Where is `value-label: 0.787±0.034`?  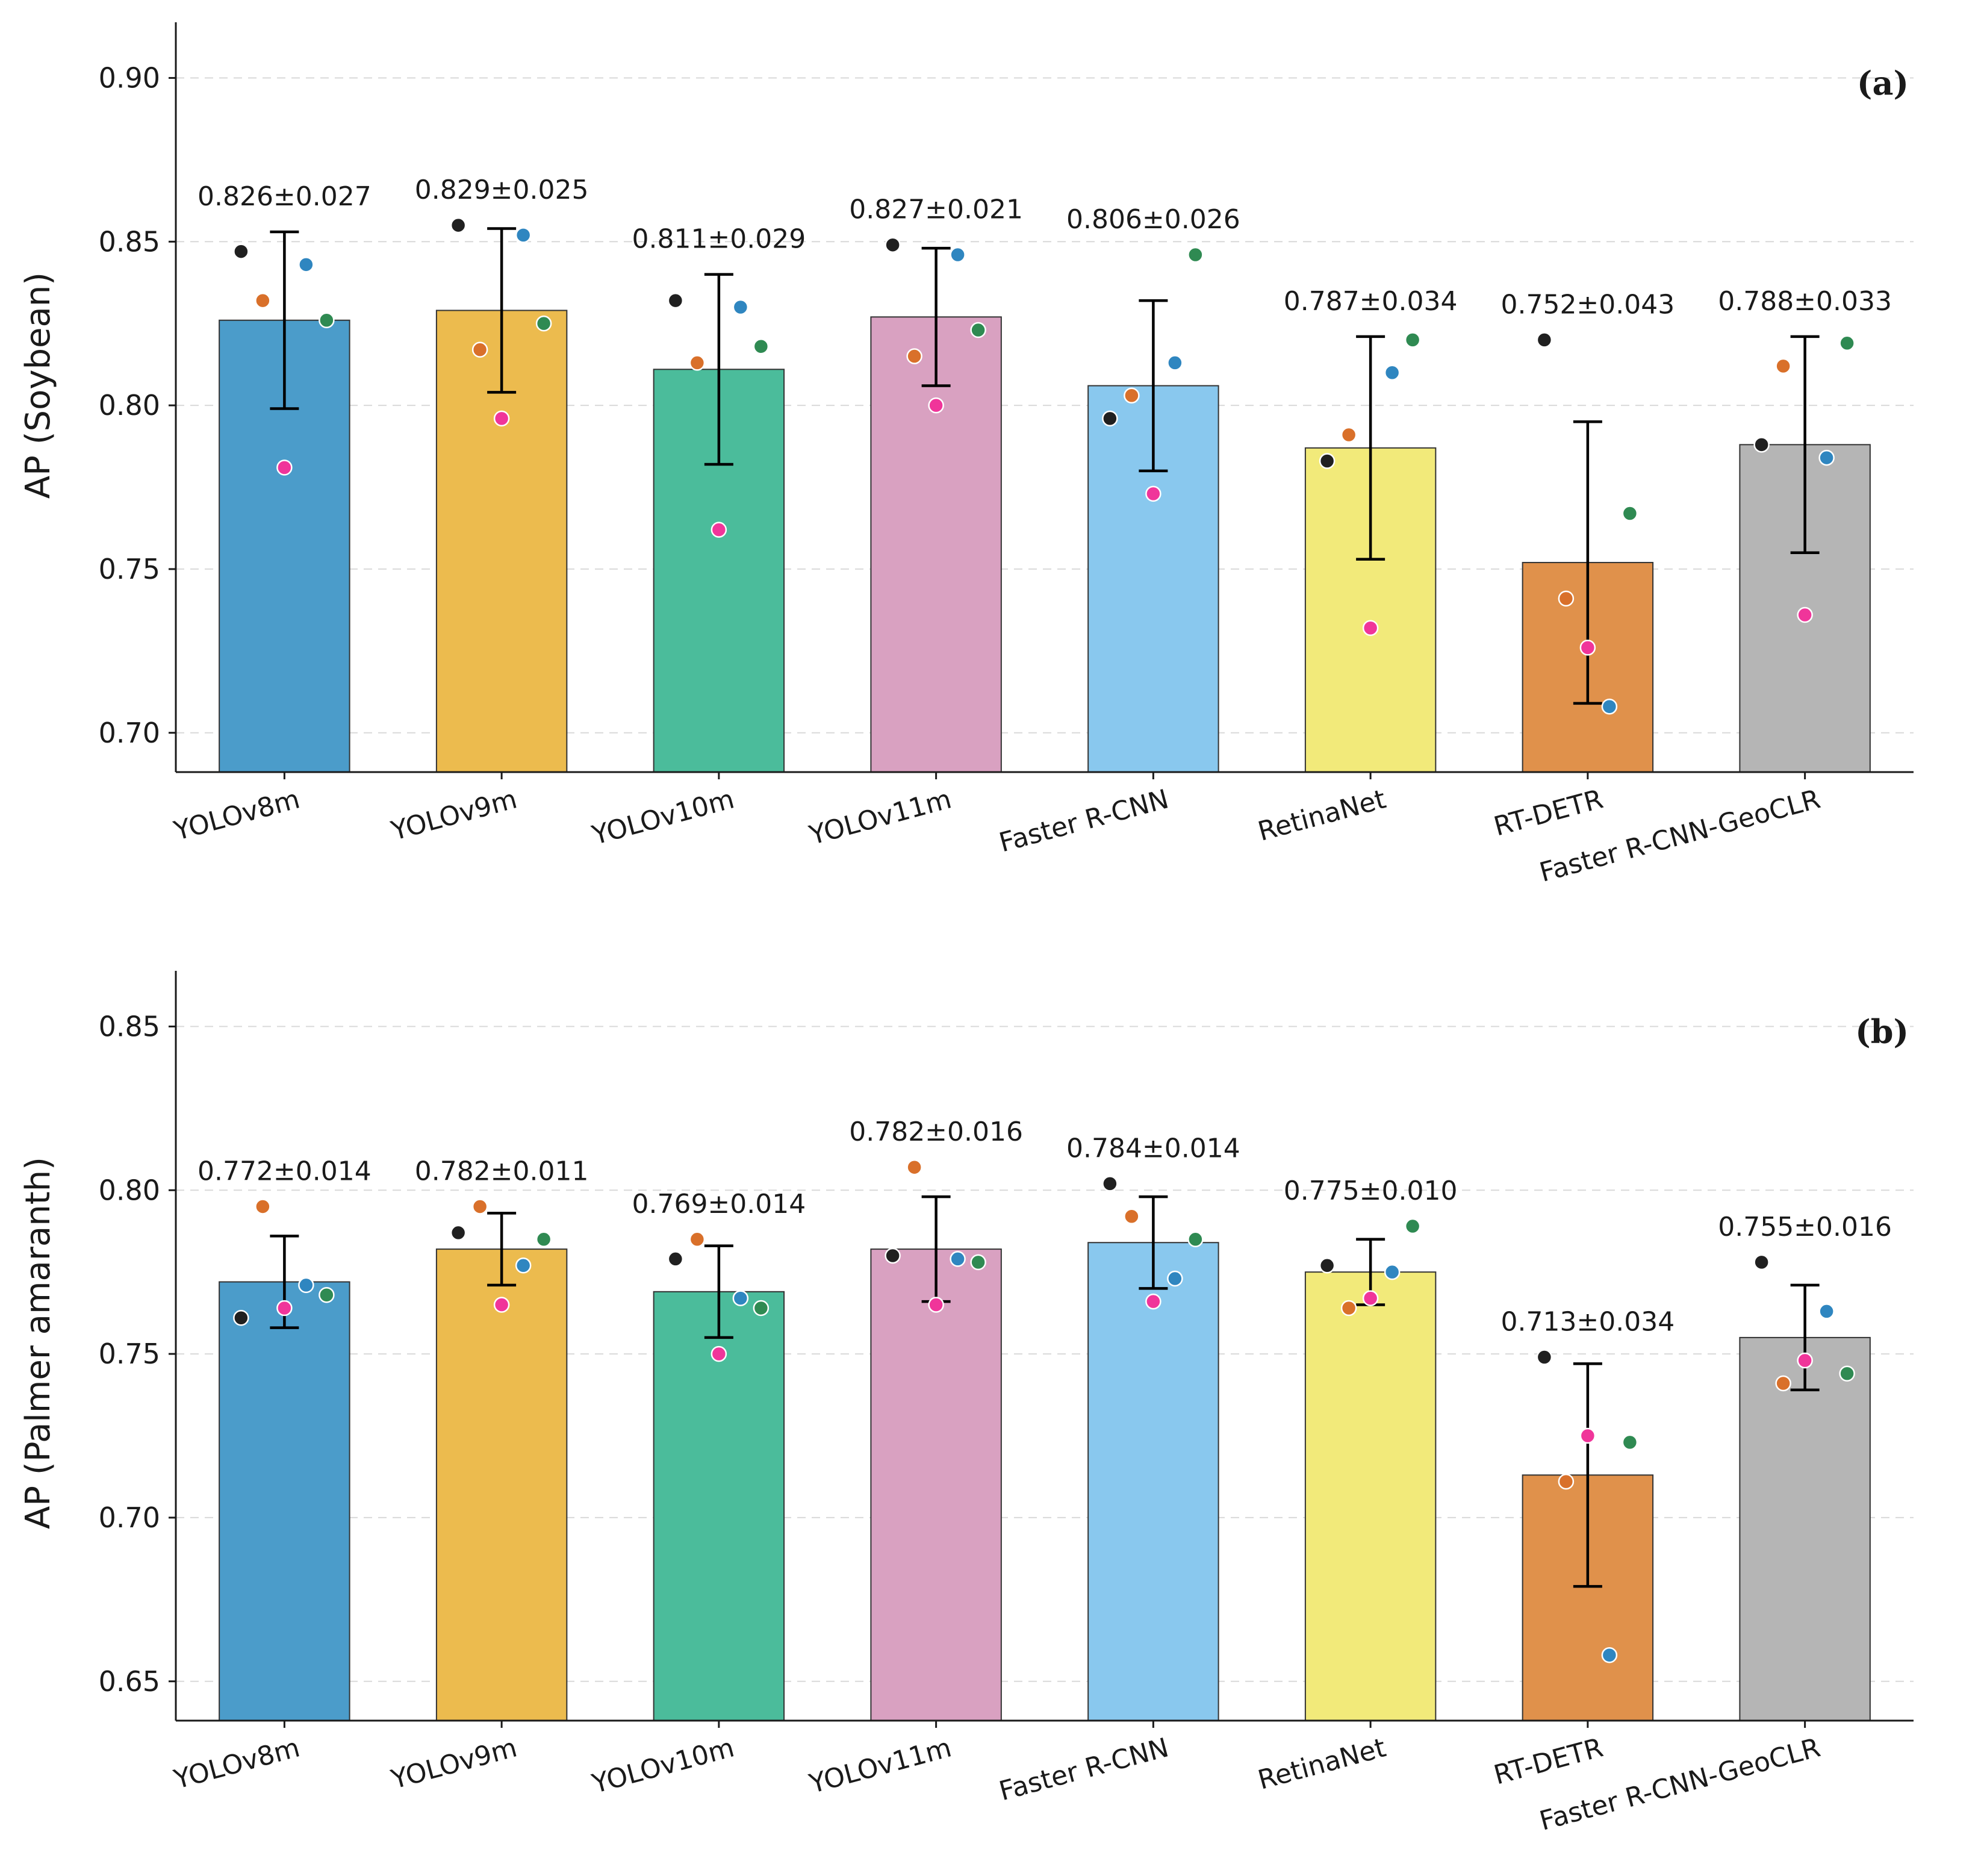 value-label: 0.787±0.034 is located at coordinates (1371, 301).